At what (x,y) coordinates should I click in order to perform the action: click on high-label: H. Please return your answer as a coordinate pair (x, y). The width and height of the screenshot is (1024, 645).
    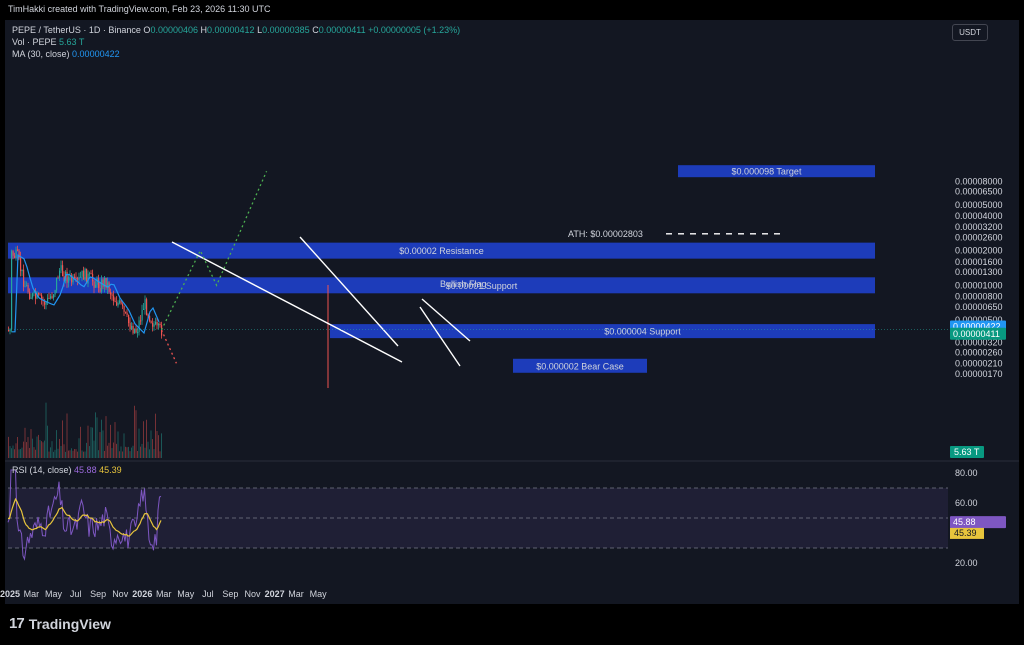
    Looking at the image, I should click on (204, 30).